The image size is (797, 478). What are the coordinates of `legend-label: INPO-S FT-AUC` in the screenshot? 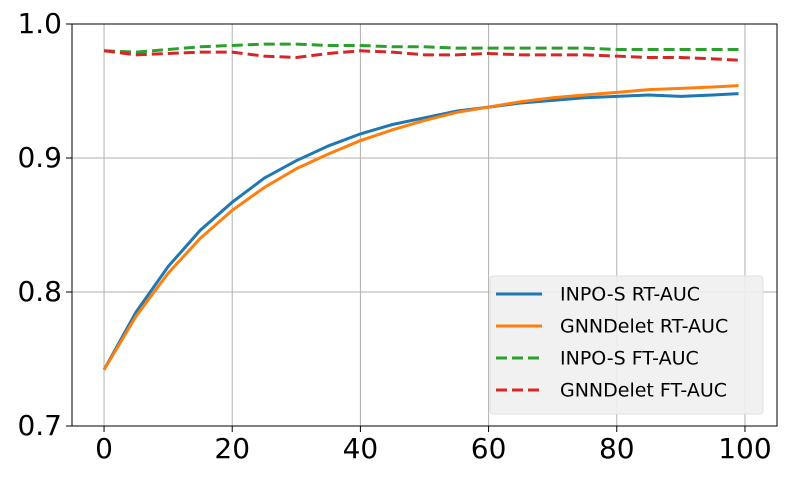 It's located at (629, 359).